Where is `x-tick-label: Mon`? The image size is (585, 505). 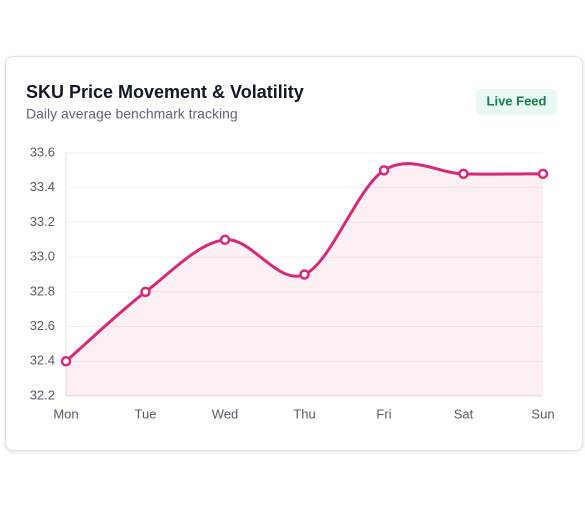 x-tick-label: Mon is located at coordinates (65, 413).